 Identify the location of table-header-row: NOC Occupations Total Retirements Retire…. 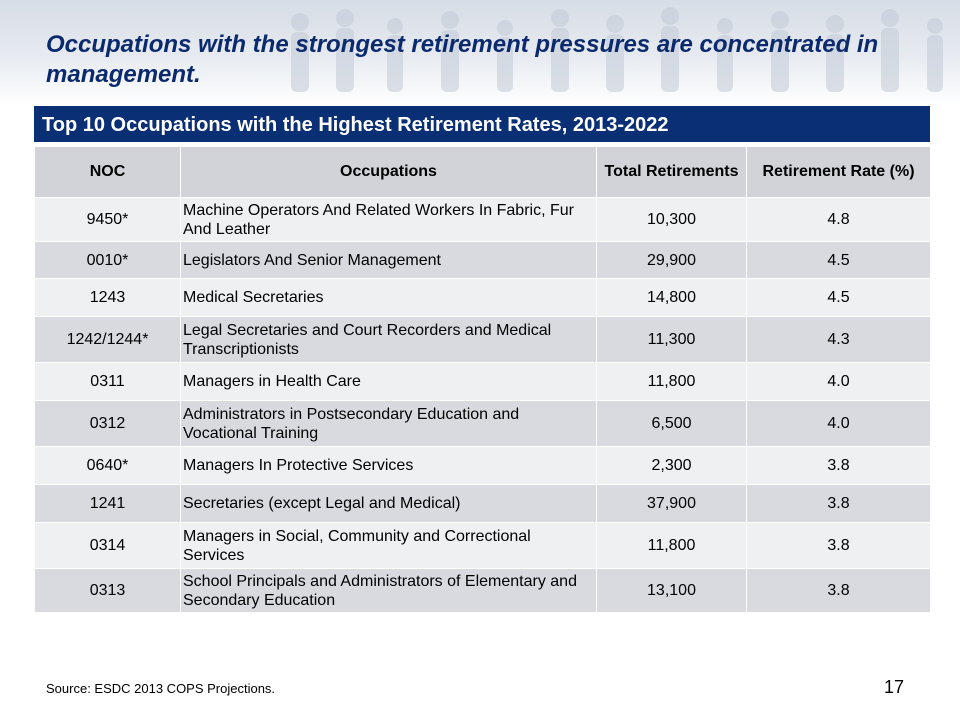
(482, 172).